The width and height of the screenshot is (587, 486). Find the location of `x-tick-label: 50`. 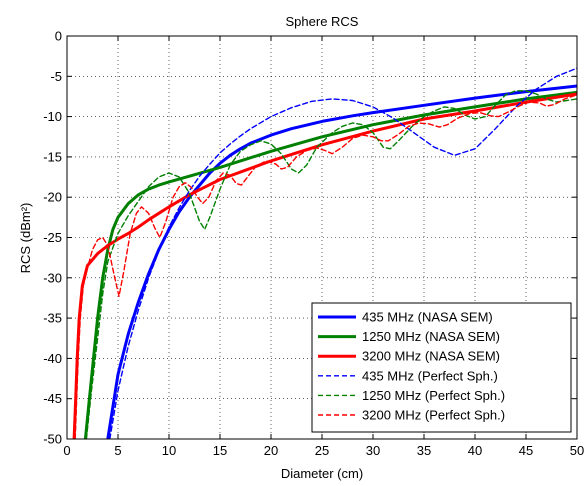

x-tick-label: 50 is located at coordinates (577, 450).